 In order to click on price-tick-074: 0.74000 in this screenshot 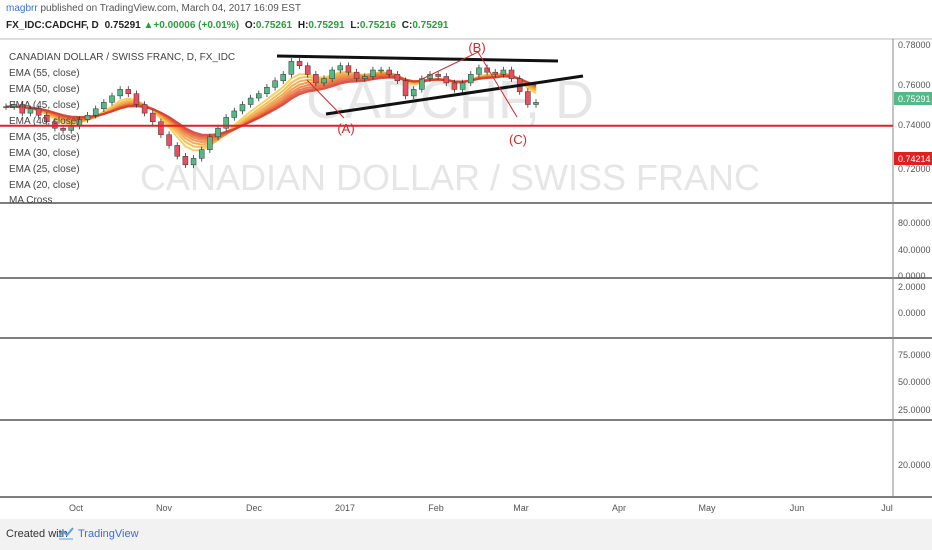, I will do `click(914, 125)`.